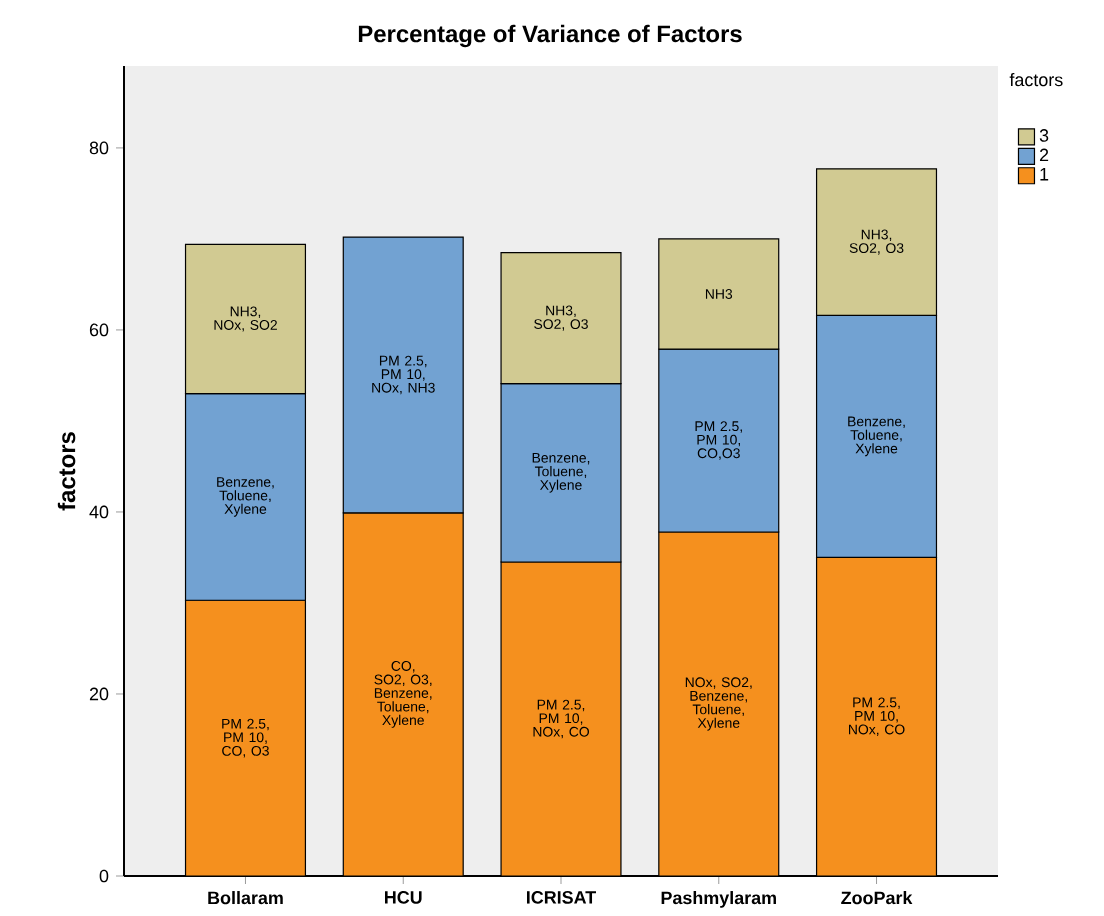 This screenshot has width=1104, height=916. What do you see at coordinates (99, 512) in the screenshot?
I see `y-tick-label: 40` at bounding box center [99, 512].